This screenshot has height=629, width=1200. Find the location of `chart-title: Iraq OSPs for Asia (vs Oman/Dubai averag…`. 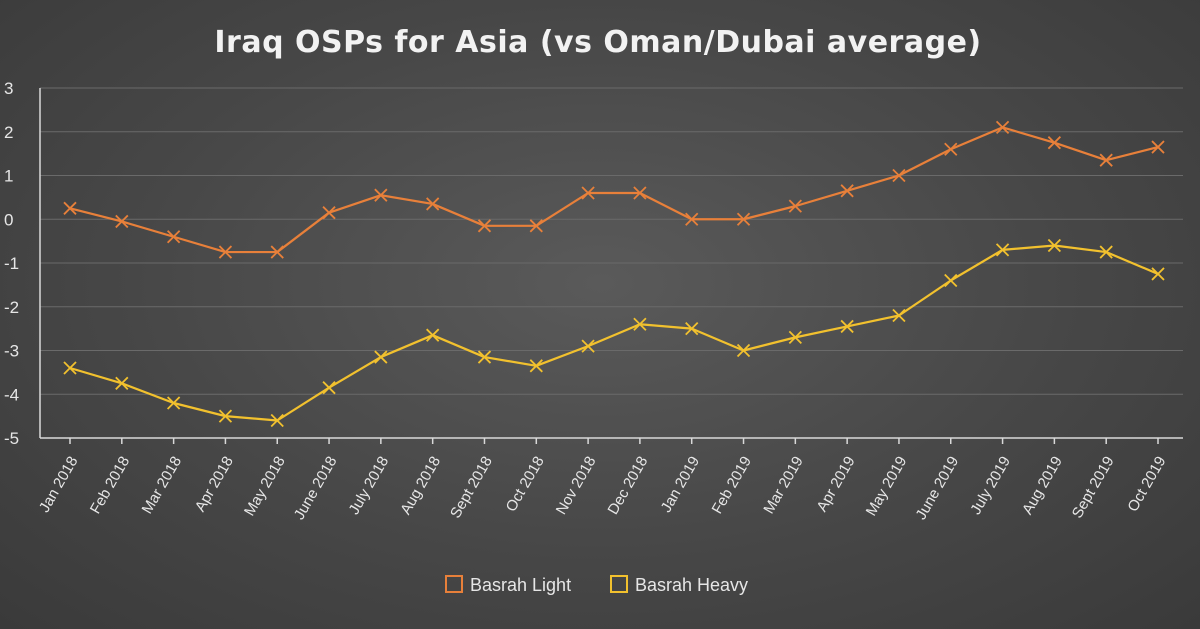

chart-title: Iraq OSPs for Asia (vs Oman/Dubai averag… is located at coordinates (597, 42).